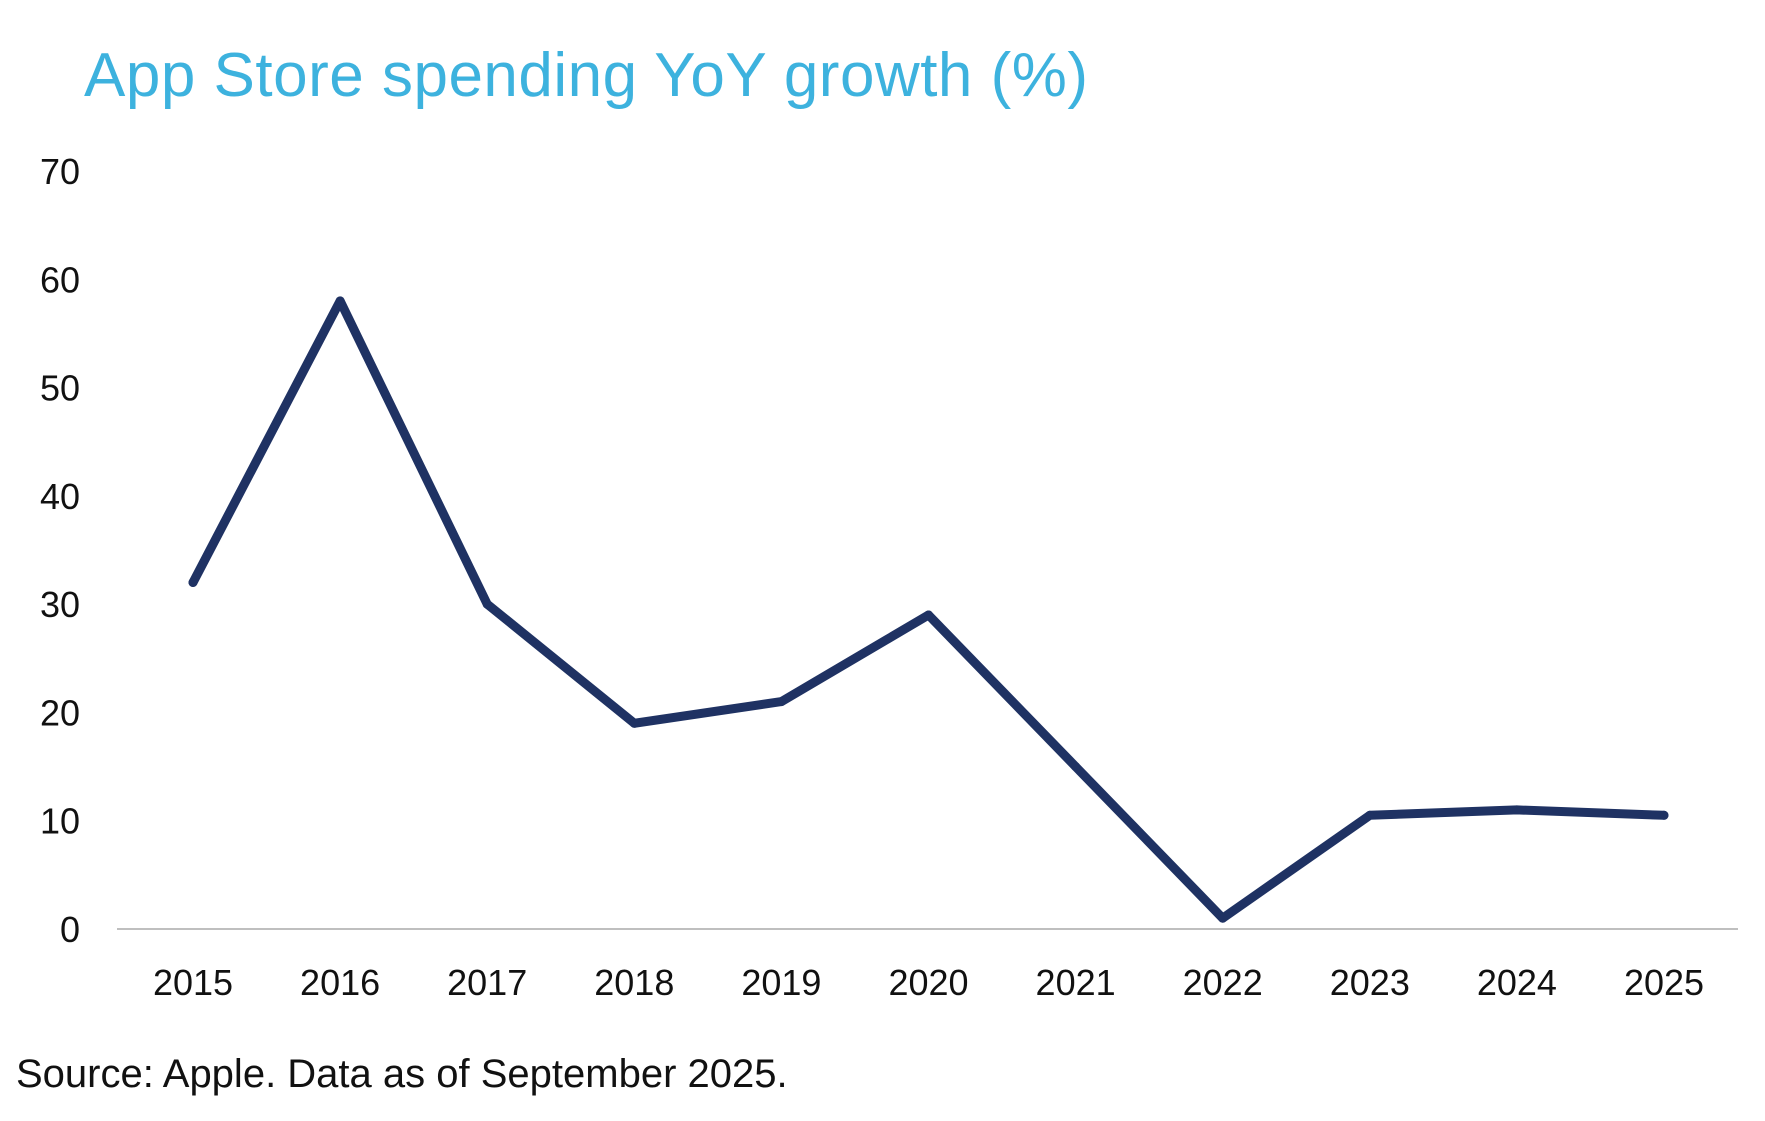 This screenshot has height=1121, width=1765. What do you see at coordinates (340, 982) in the screenshot?
I see `x-tick-label: 2016` at bounding box center [340, 982].